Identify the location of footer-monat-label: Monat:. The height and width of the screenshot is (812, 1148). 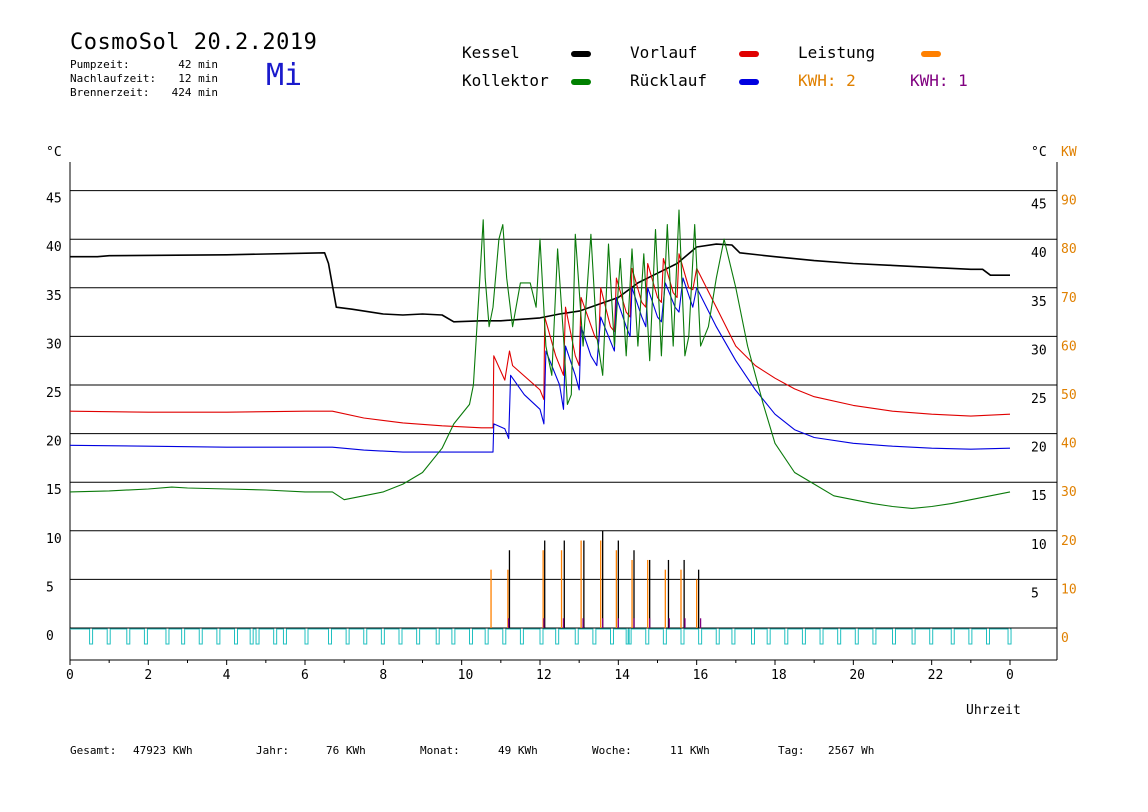
(440, 750).